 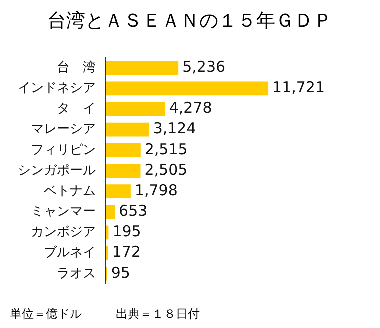 I want to click on data-label: 2,505, so click(x=166, y=169).